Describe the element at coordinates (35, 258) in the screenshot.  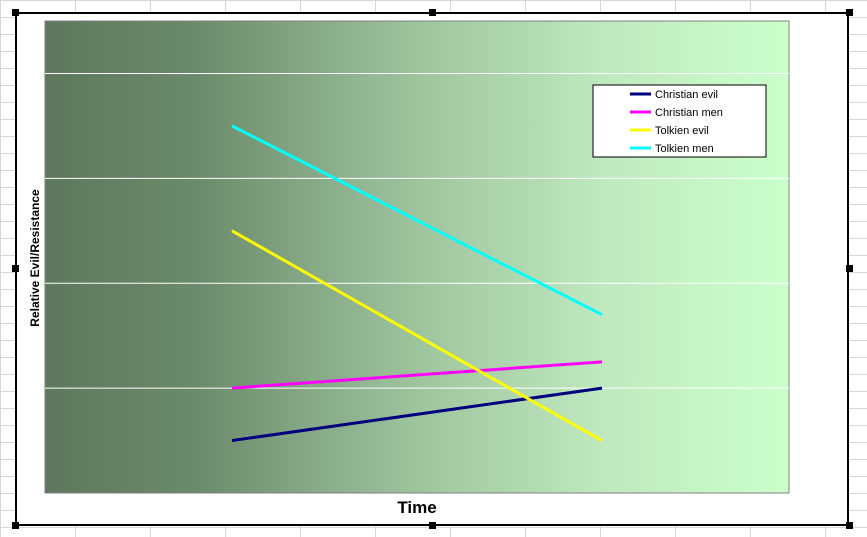
I see `y-axis-label: Relative Evil/Resistance` at that location.